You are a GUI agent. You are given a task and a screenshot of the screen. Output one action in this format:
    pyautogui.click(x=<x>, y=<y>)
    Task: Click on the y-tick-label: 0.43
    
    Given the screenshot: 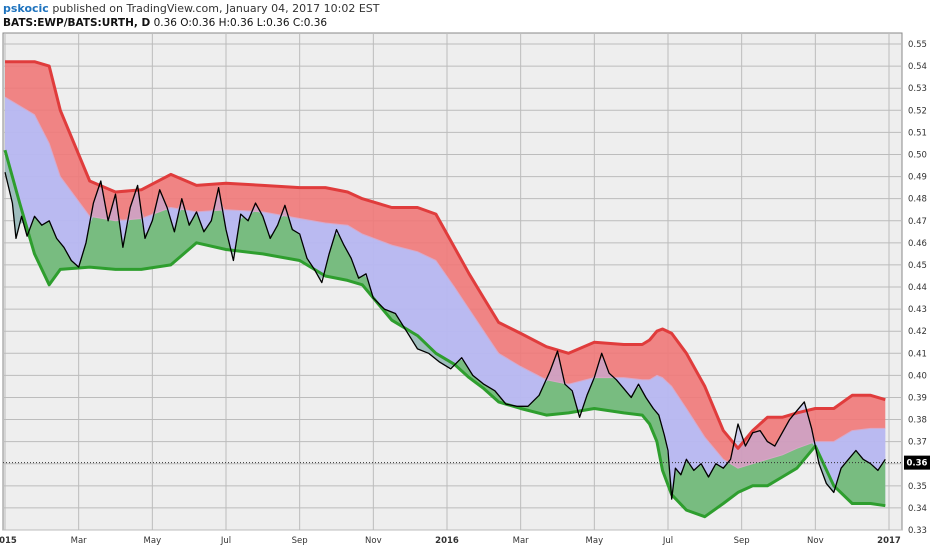 What is the action you would take?
    pyautogui.click(x=917, y=310)
    